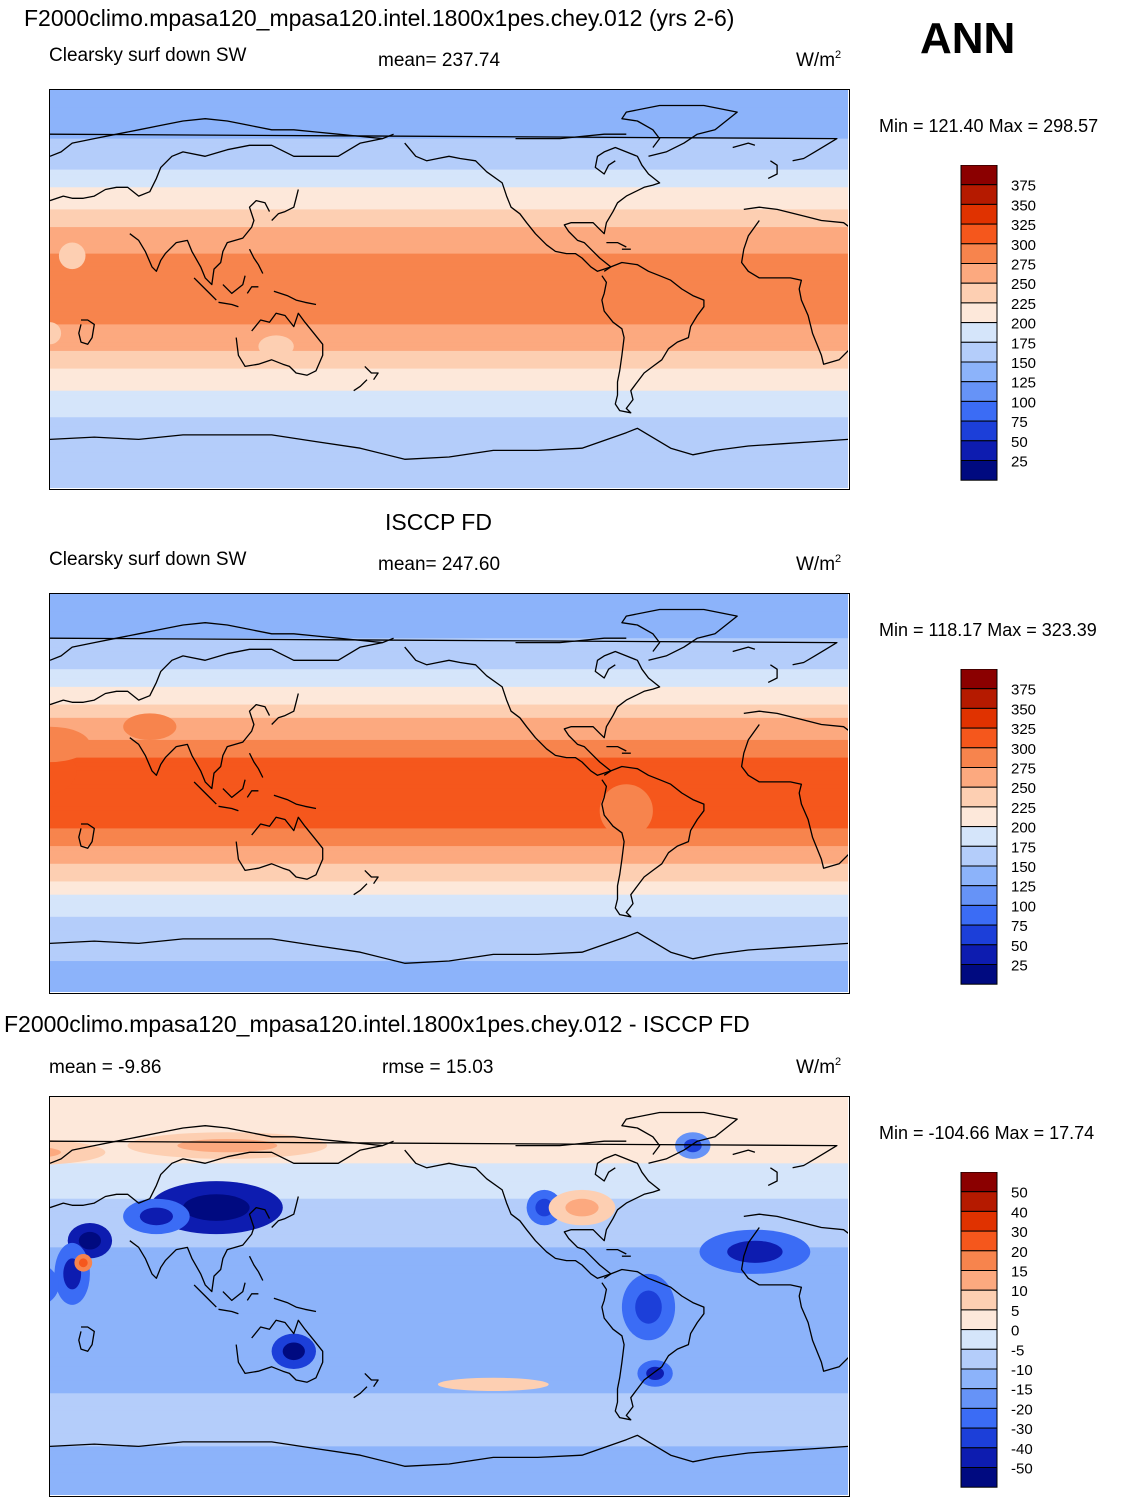 The height and width of the screenshot is (1502, 1125). I want to click on field-region, so click(70, 744).